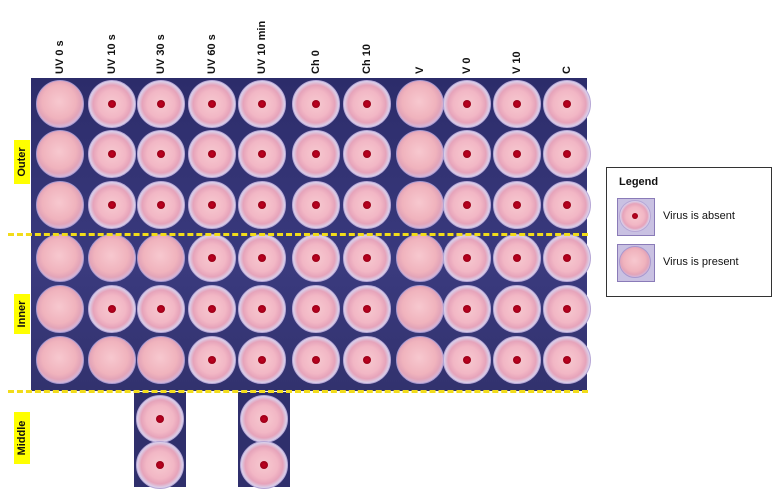 This screenshot has width=776, height=489. I want to click on column-label: V, so click(420, 39).